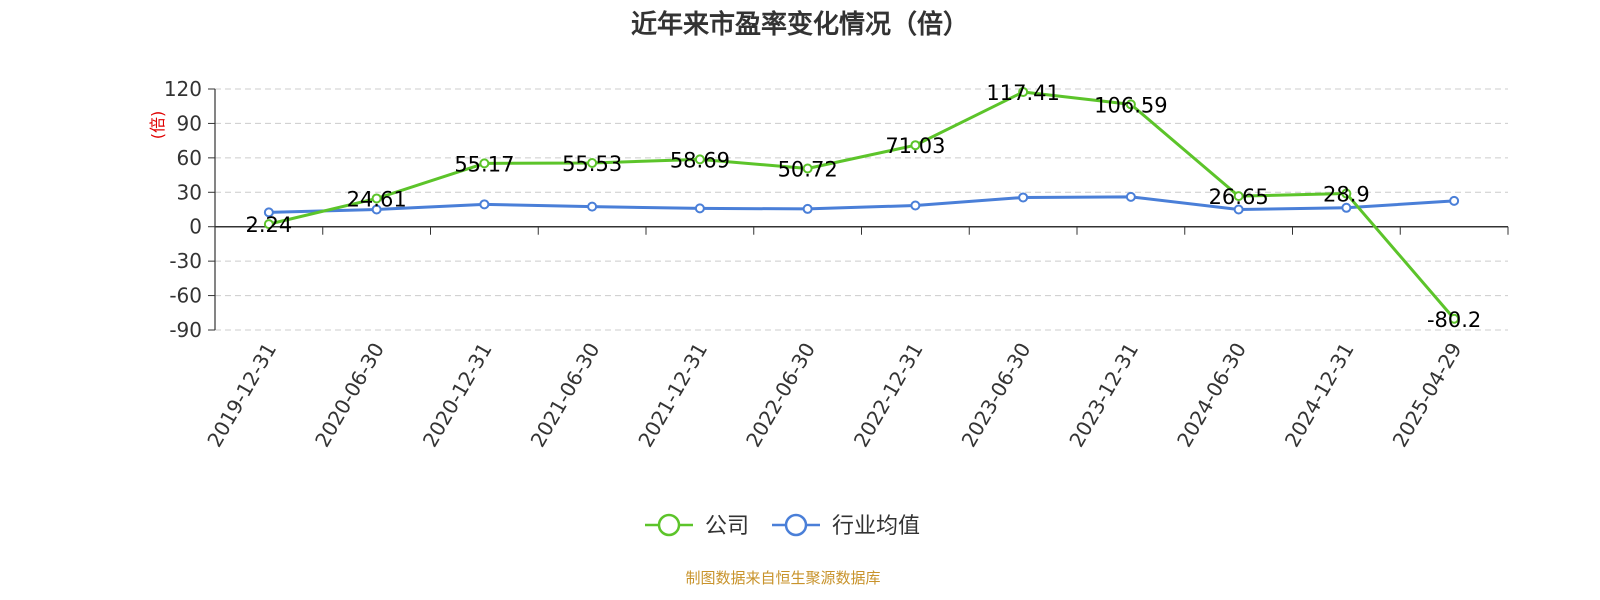  What do you see at coordinates (727, 526) in the screenshot?
I see `legend-label: 公司` at bounding box center [727, 526].